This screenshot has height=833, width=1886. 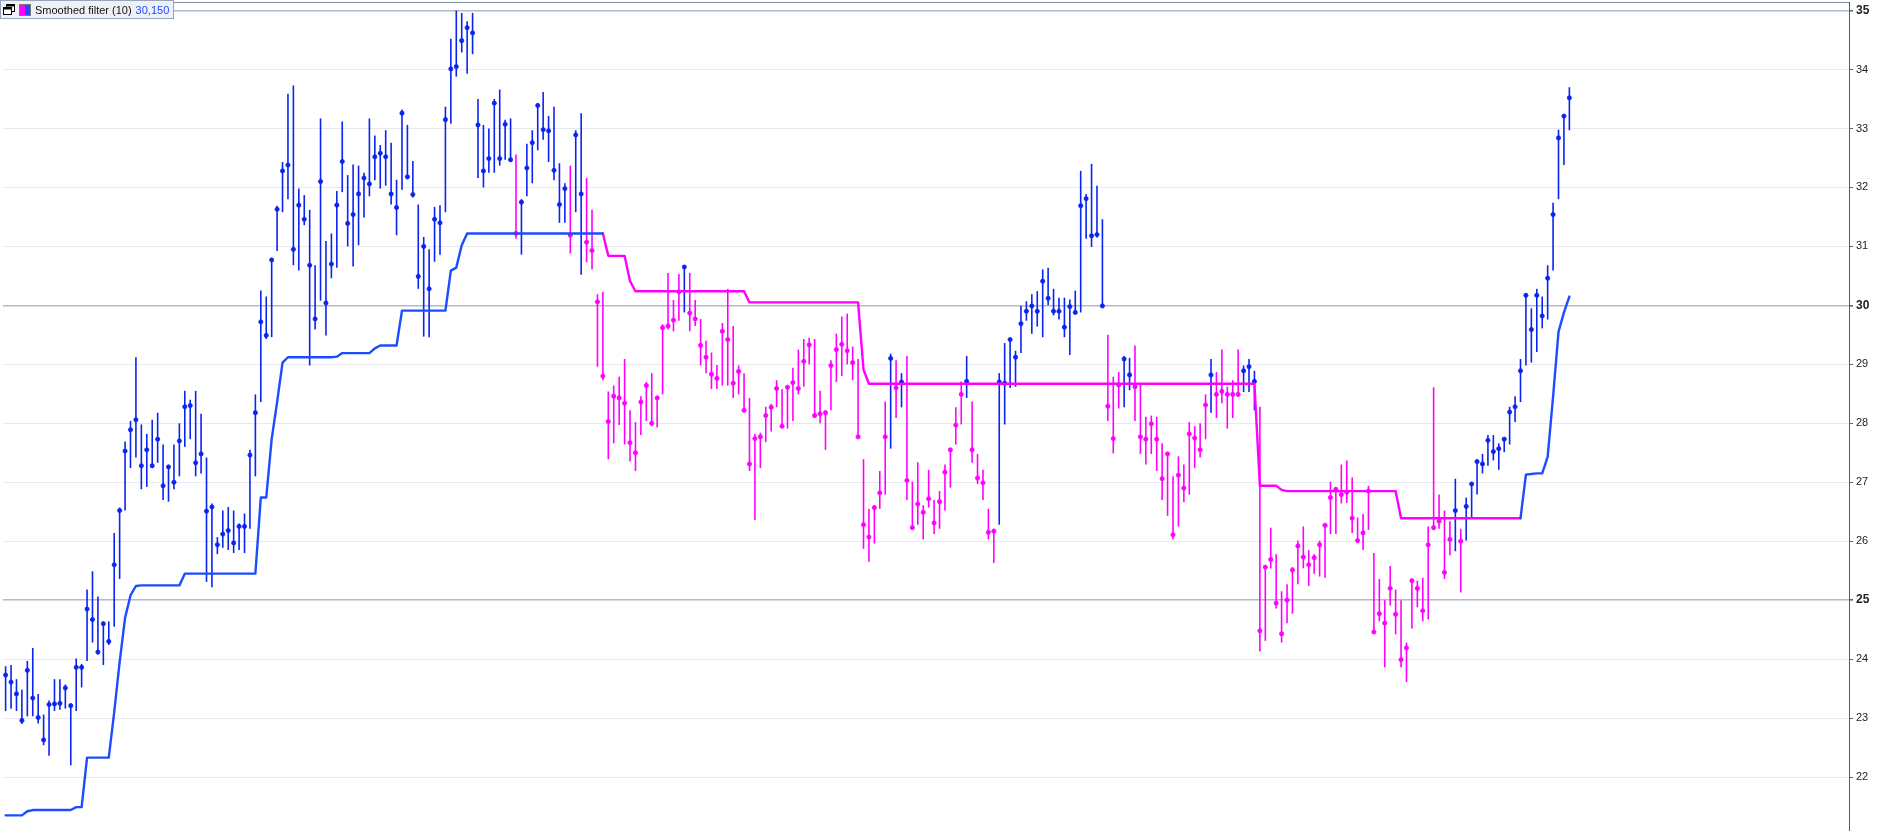 I want to click on y-tick-label: 33, so click(x=1862, y=127).